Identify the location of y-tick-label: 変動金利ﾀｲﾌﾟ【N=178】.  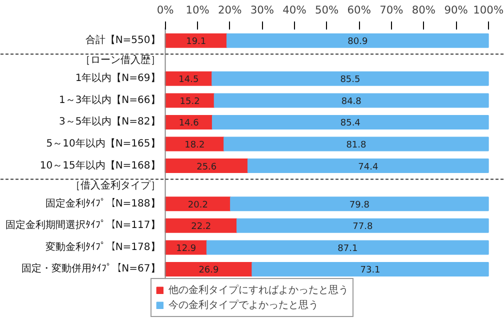
(102, 246).